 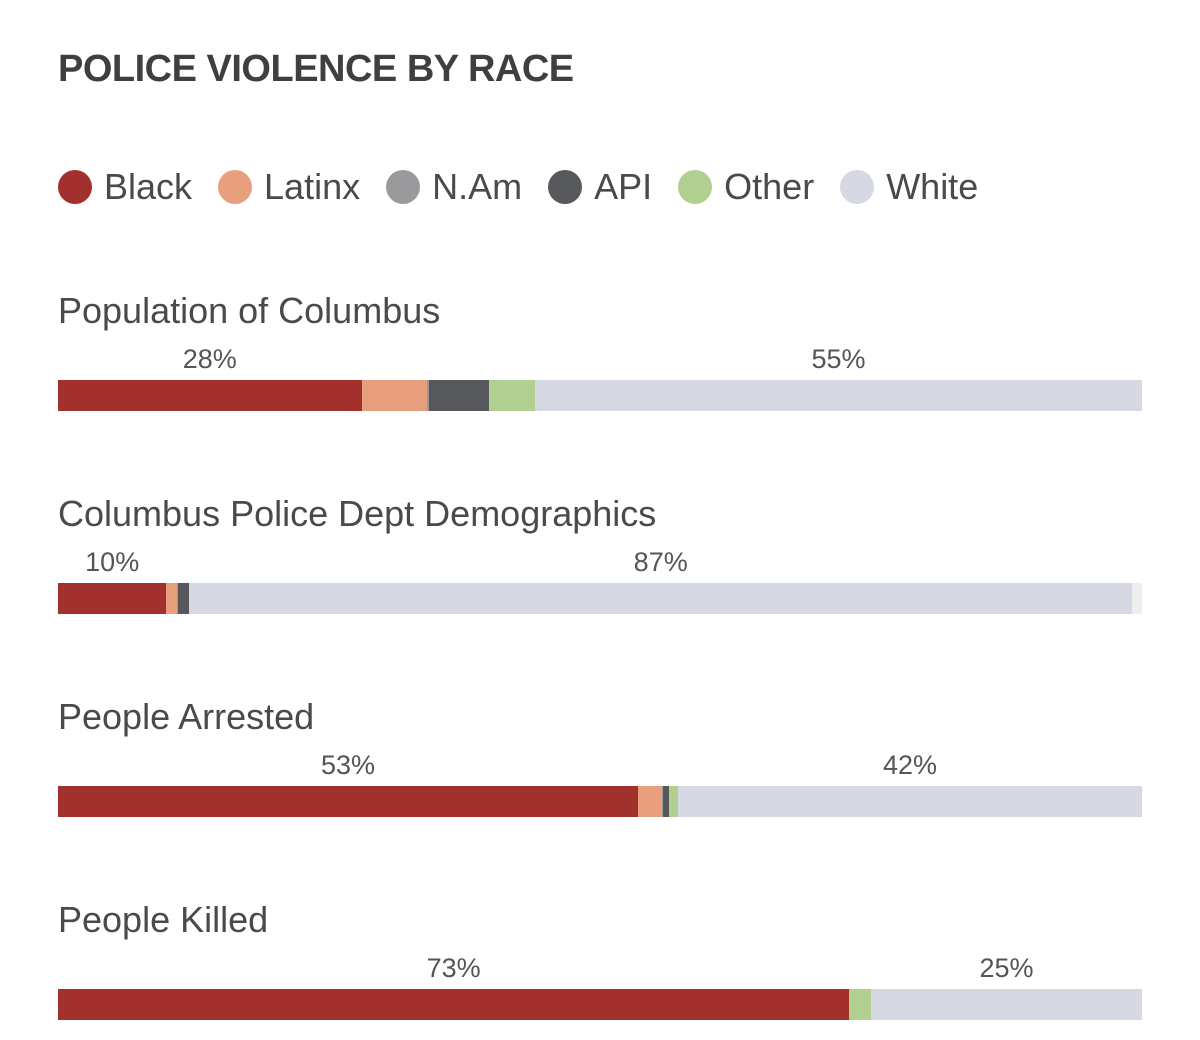 I want to click on bar-segment-people-killed-black, so click(x=454, y=1004).